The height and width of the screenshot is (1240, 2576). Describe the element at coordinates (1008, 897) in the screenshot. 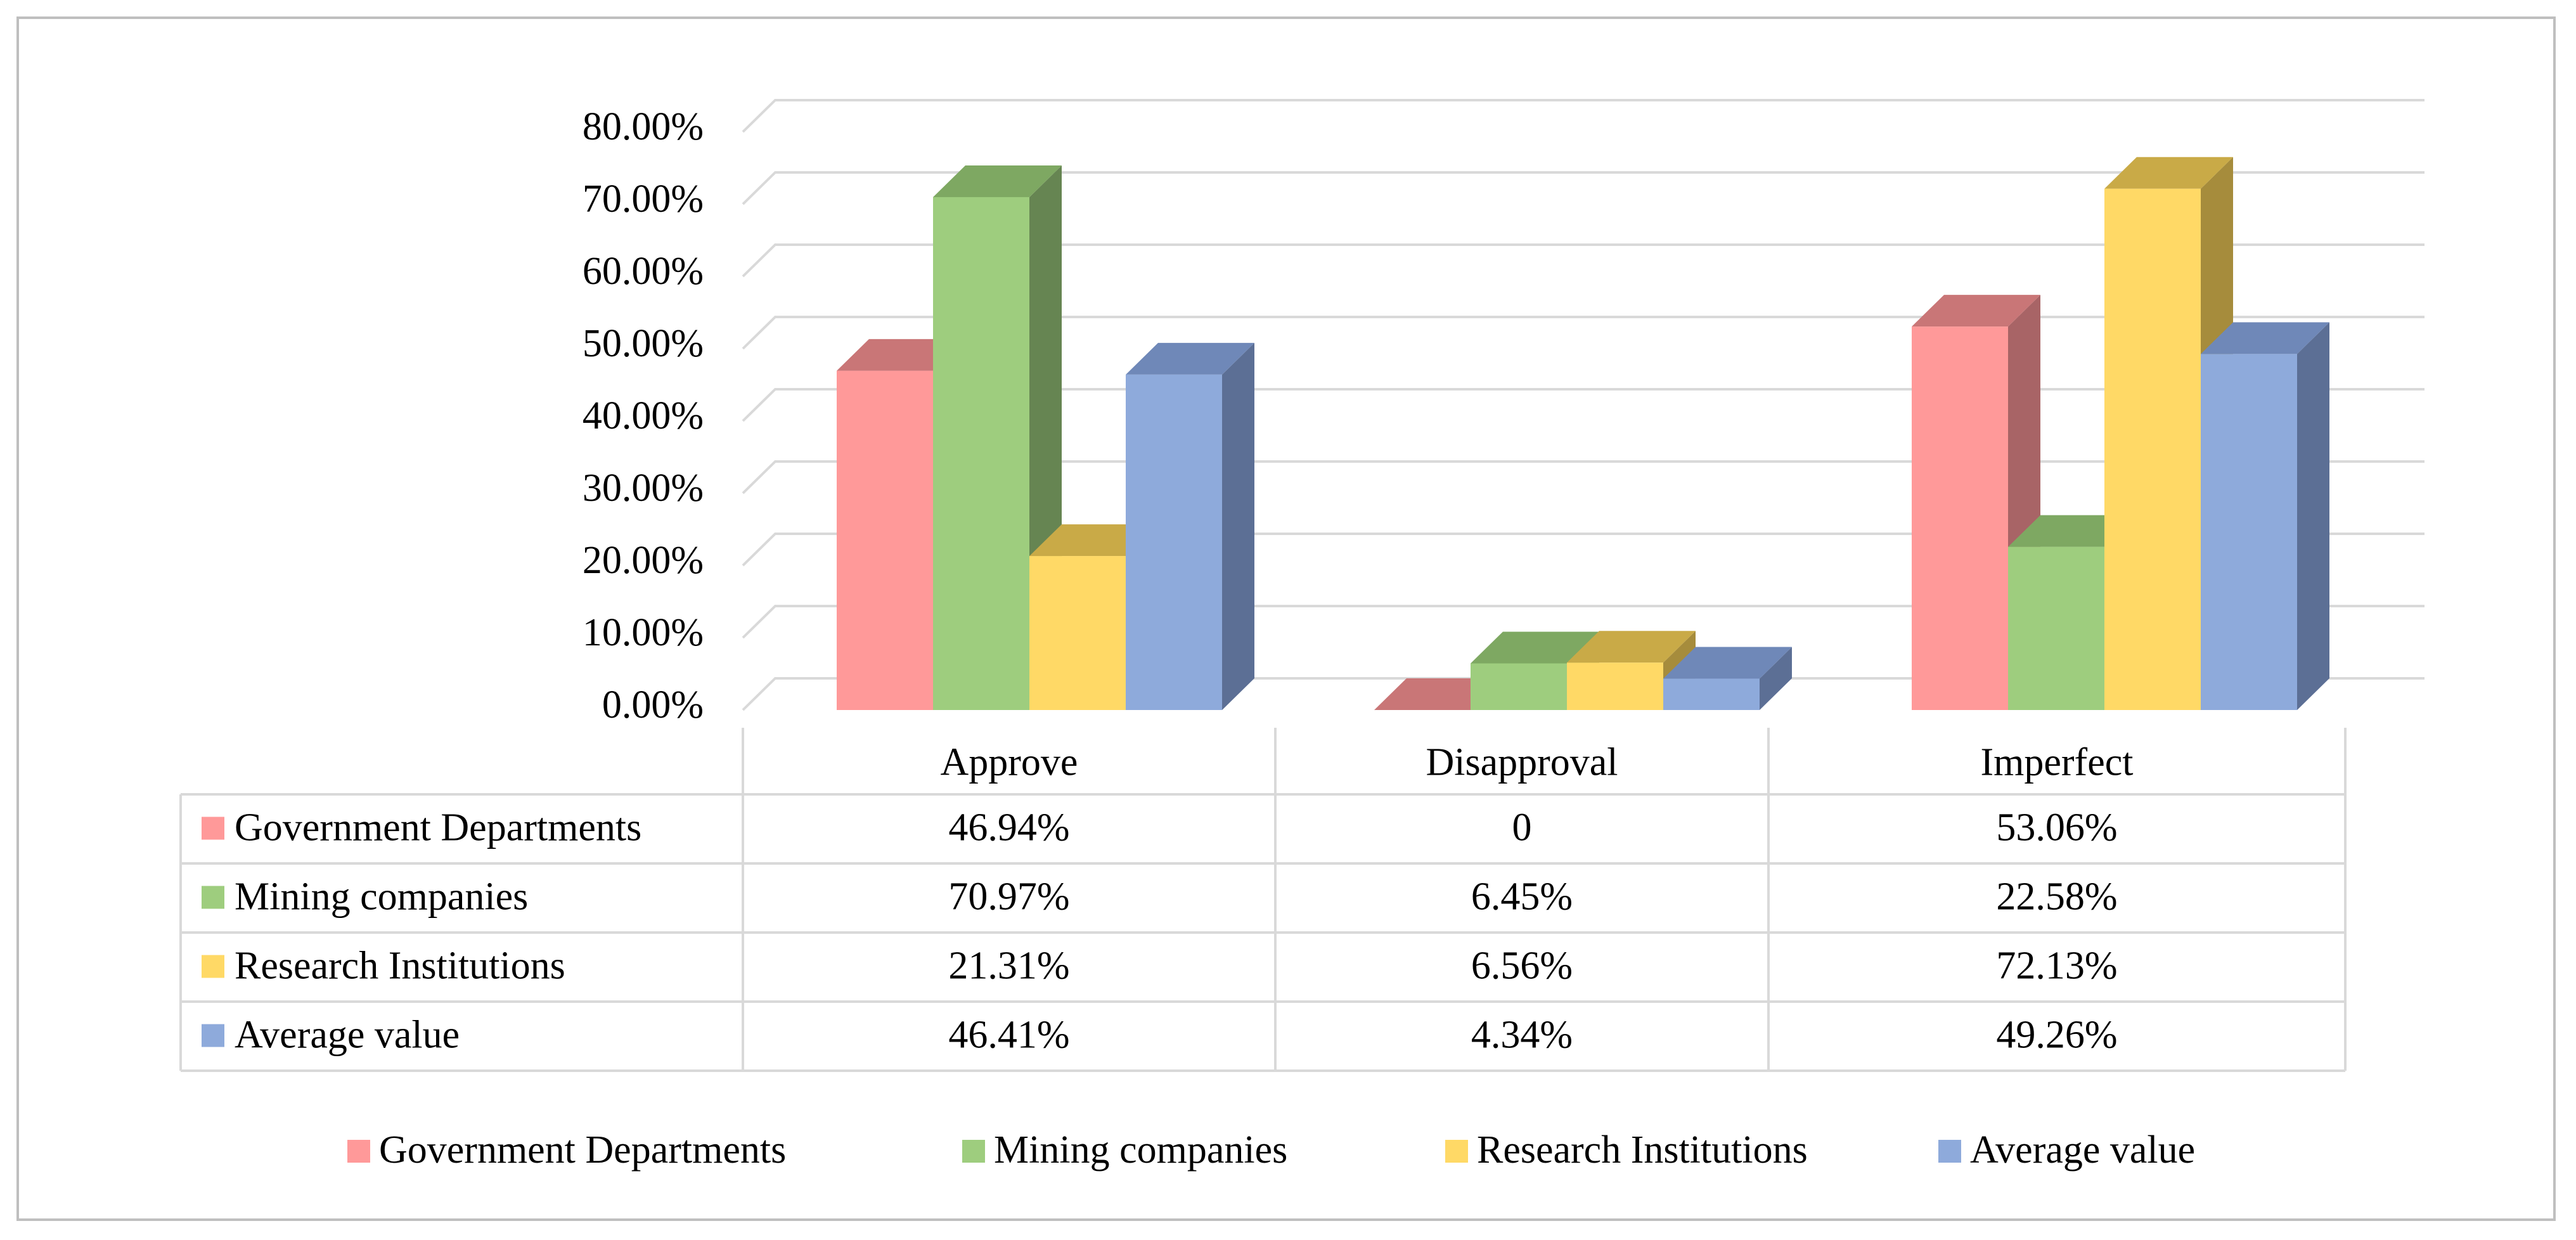

I see `data-label: 70.97%` at that location.